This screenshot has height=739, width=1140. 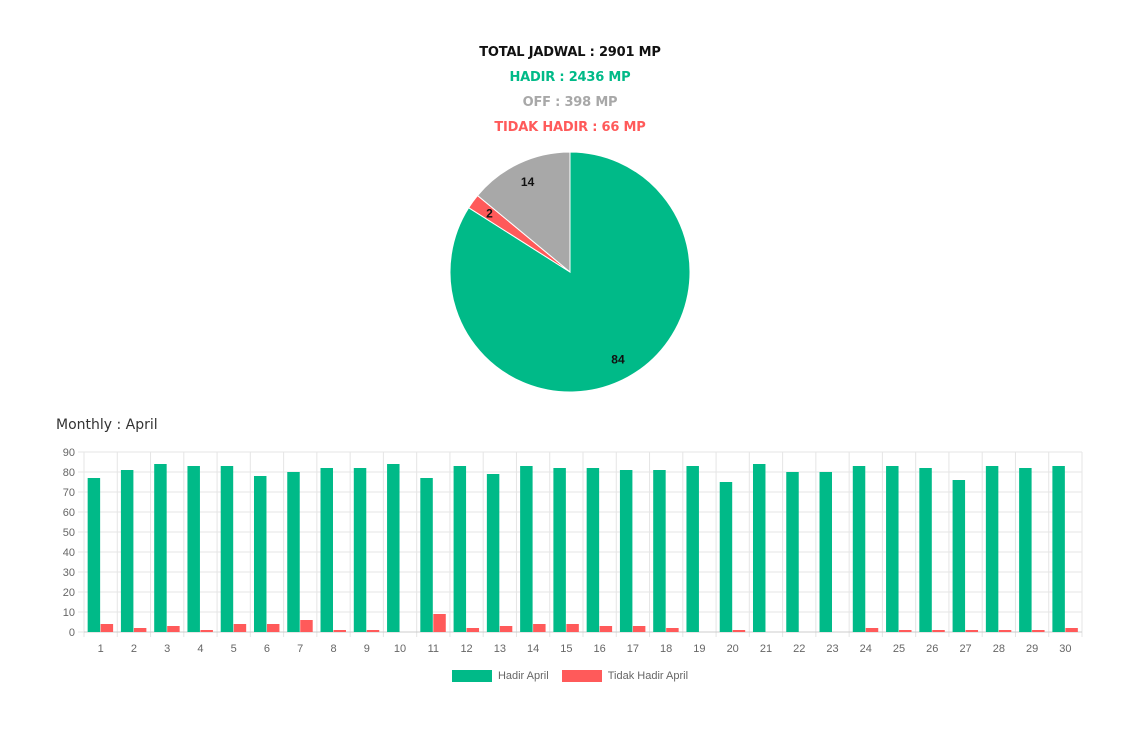 I want to click on x-tick-label: 1, so click(x=101, y=649).